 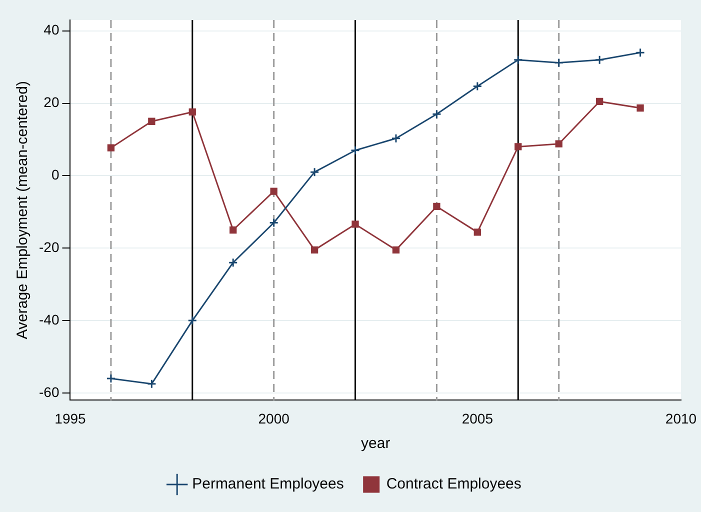 I want to click on x-axis-title: year, so click(x=375, y=443).